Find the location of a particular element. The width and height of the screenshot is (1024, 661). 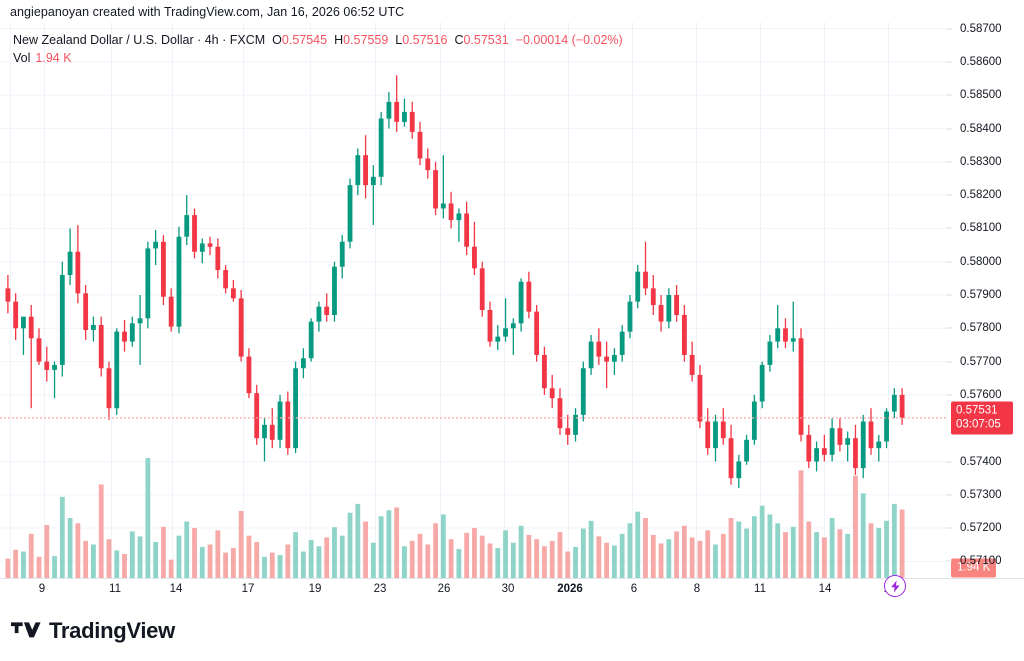

price-tick-label: 0.58000 is located at coordinates (981, 261).